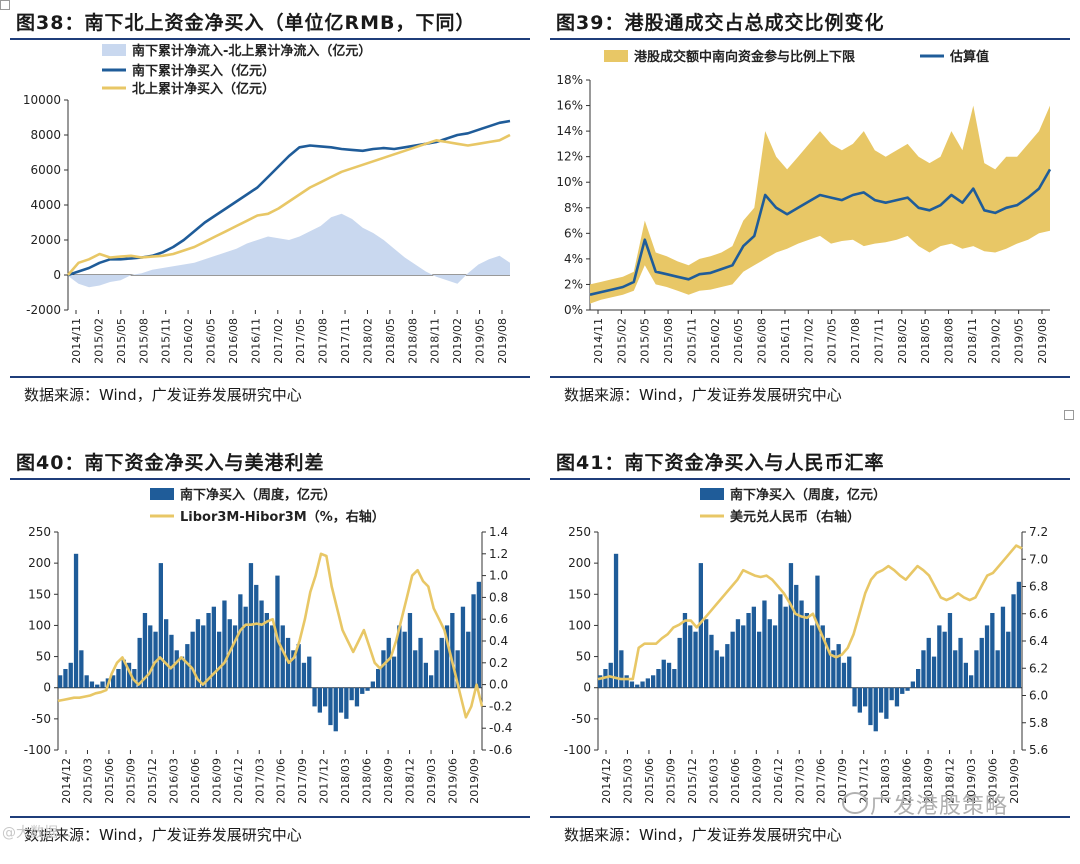 This screenshot has width=1080, height=864. I want to click on y-tick-label: 0%, so click(573, 310).